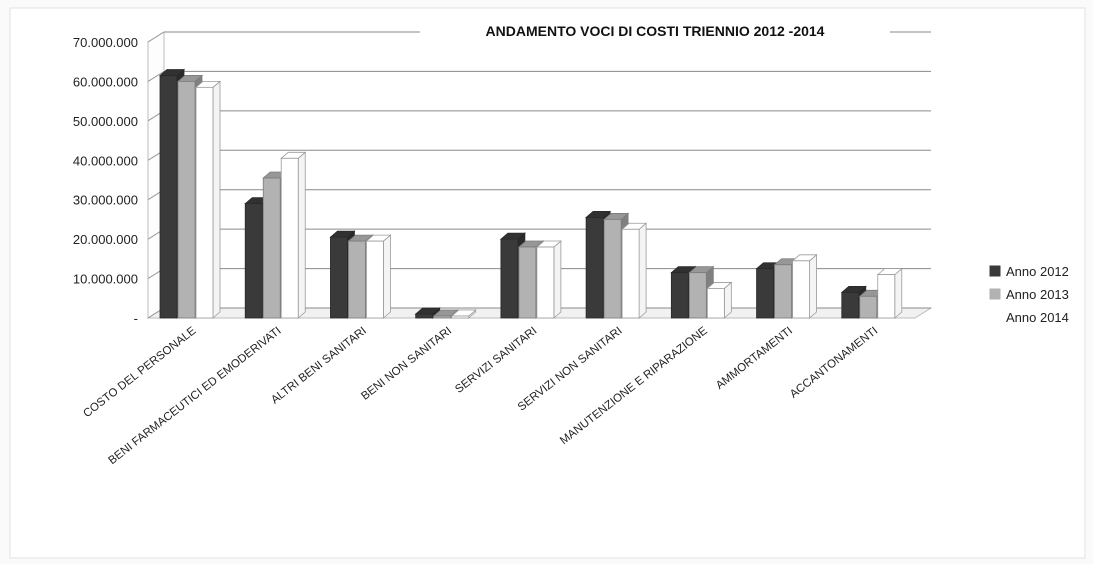 The image size is (1093, 564). What do you see at coordinates (105, 81) in the screenshot?
I see `y-tick-label: 60.000.000` at bounding box center [105, 81].